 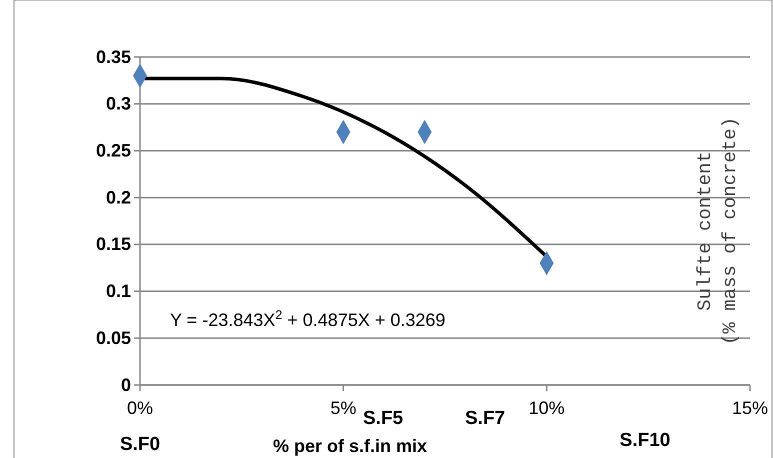 What do you see at coordinates (350, 446) in the screenshot?
I see `x-axis-title: % per of s.f.in mix` at bounding box center [350, 446].